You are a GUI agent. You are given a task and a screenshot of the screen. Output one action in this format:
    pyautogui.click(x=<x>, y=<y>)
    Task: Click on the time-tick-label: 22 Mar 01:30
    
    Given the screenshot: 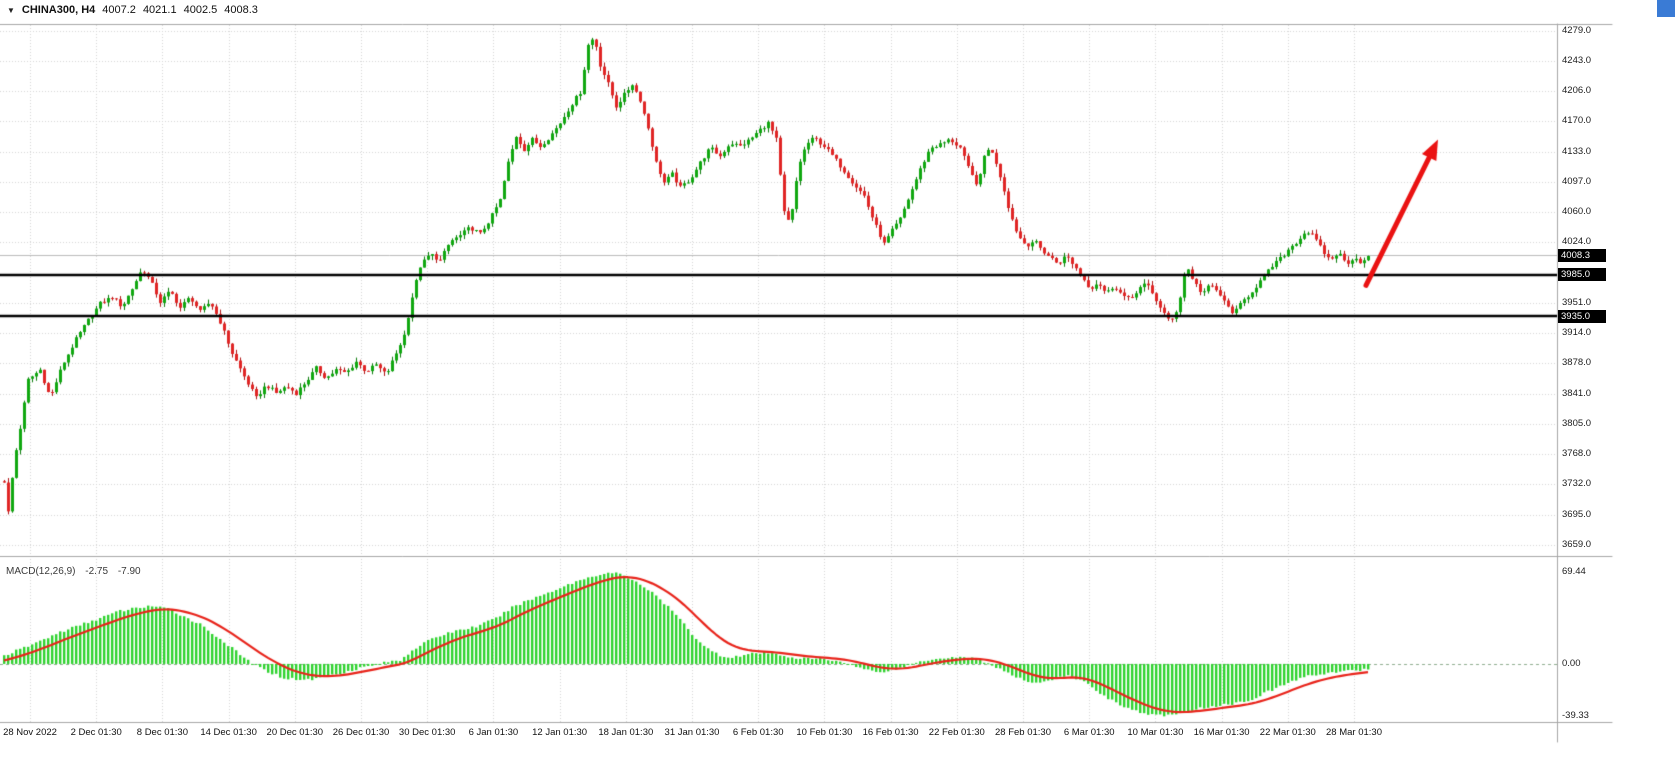 What is the action you would take?
    pyautogui.click(x=1287, y=732)
    